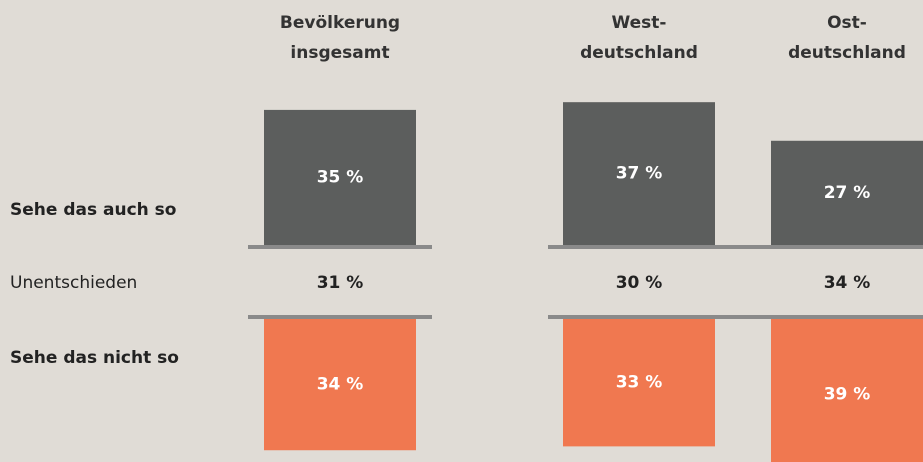 The image size is (923, 462). I want to click on column-header: Bevölkerung insgesamt, so click(340, 38).